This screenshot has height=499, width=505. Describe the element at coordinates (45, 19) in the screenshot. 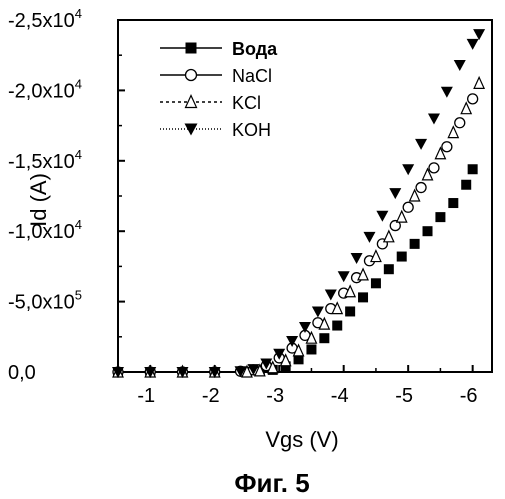

I see `y-tick-label: -2,5x10⁴` at that location.